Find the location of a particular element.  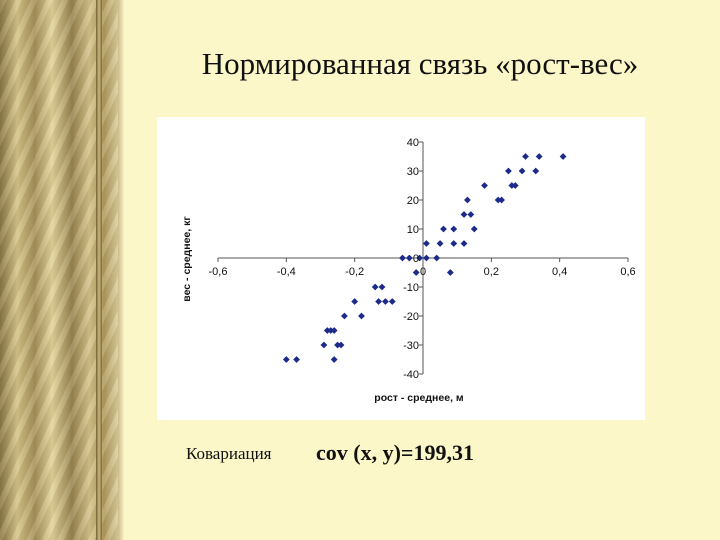

y-tick-label: 40 is located at coordinates (413, 143).